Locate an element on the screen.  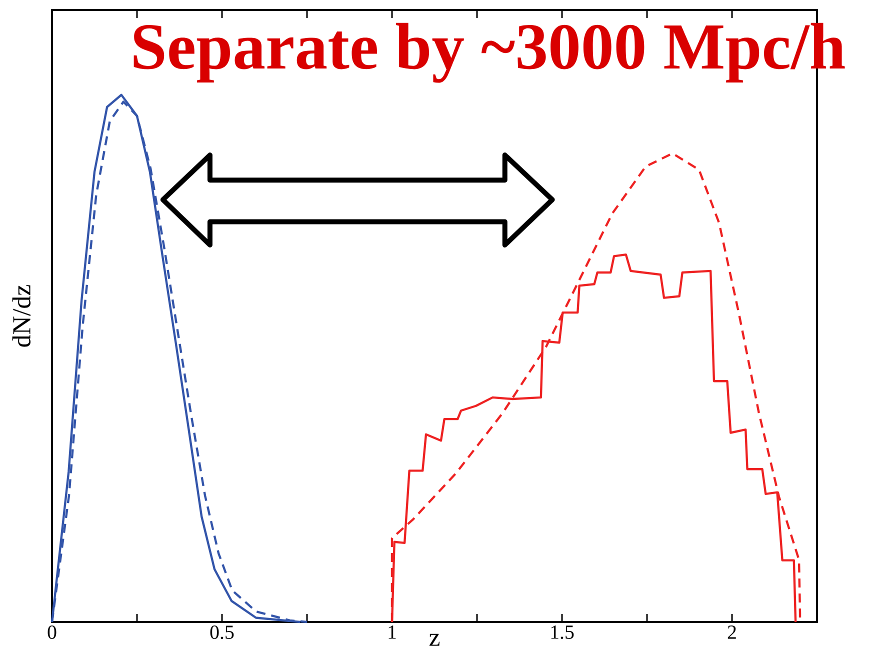
y-axis-title: dN/dz is located at coordinates (21, 316).